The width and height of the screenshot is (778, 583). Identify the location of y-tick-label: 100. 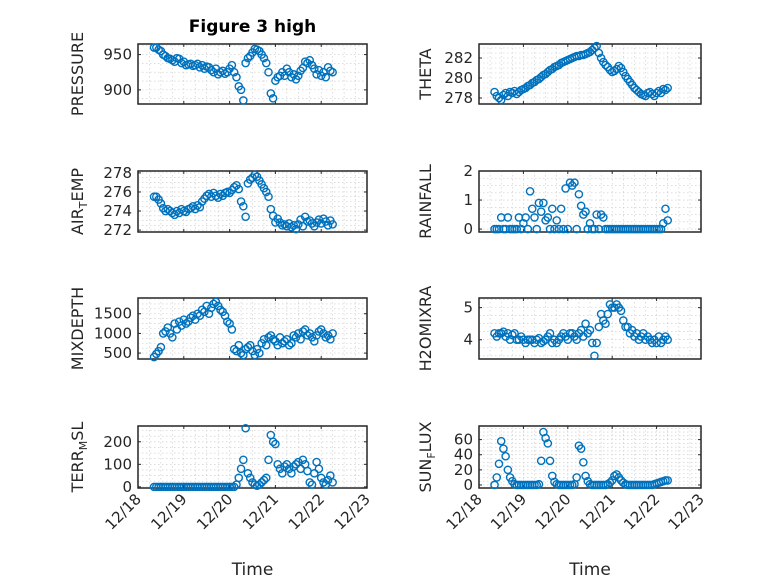
(117, 464).